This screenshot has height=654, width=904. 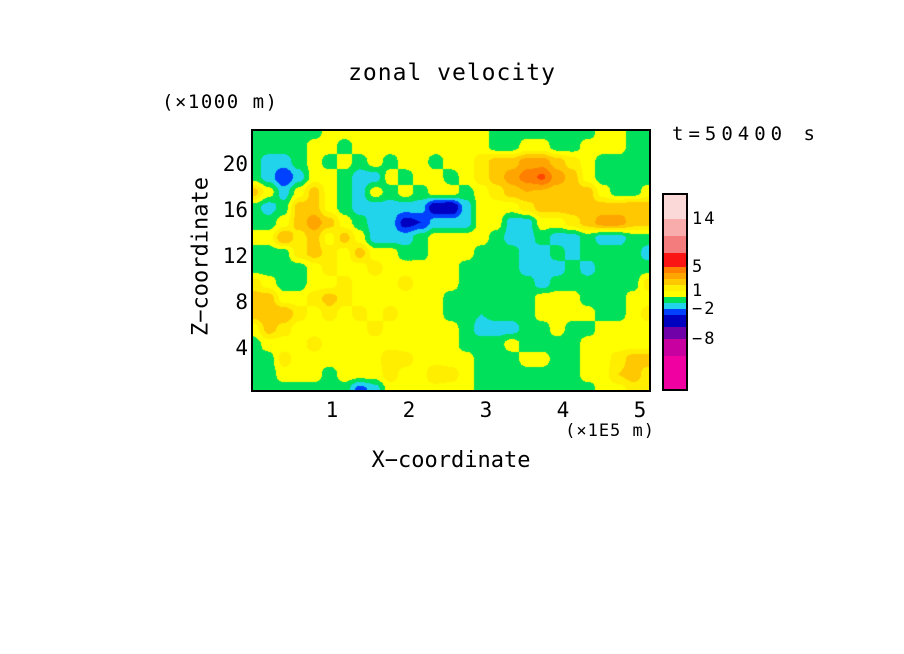 I want to click on colorbar, so click(x=675, y=292).